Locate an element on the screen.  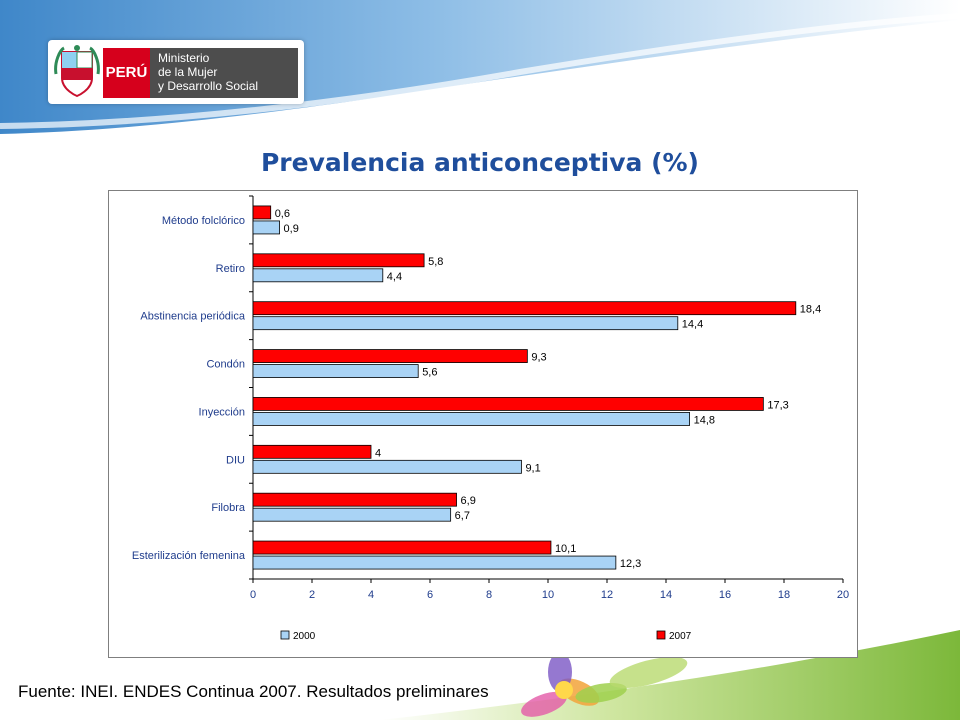
flower-decoration is located at coordinates (604, 684).